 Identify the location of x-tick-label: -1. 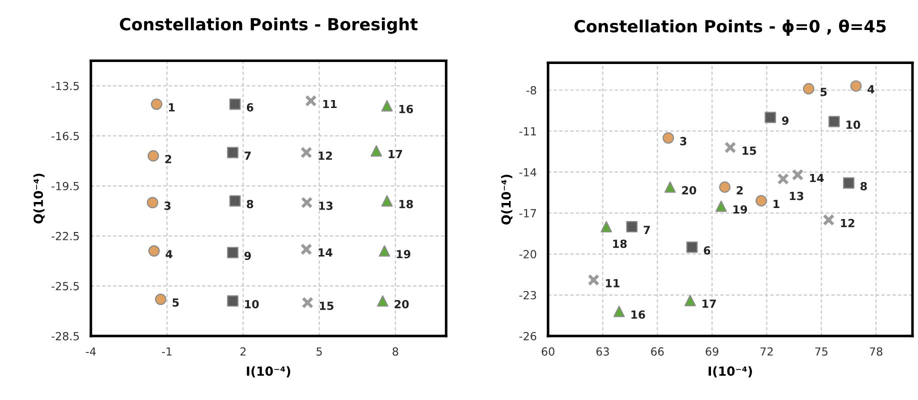
(167, 351).